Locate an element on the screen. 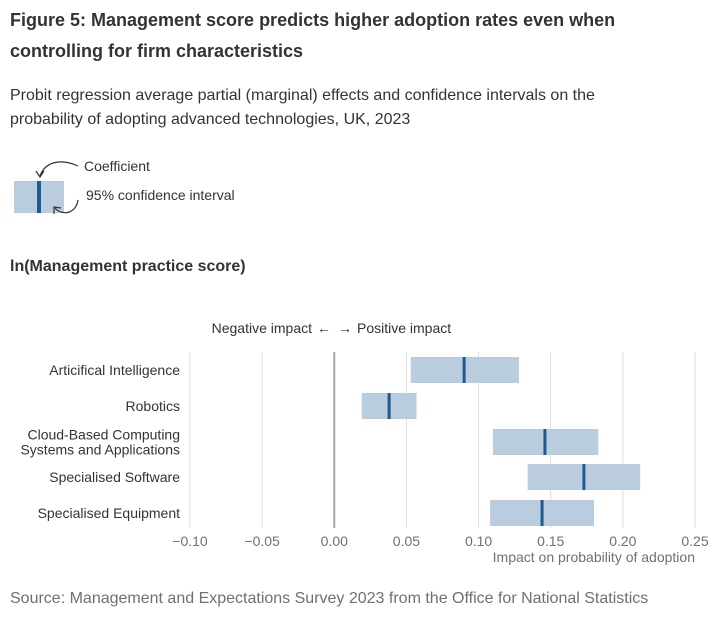  positive-impact-label: Positive impact is located at coordinates (404, 328).